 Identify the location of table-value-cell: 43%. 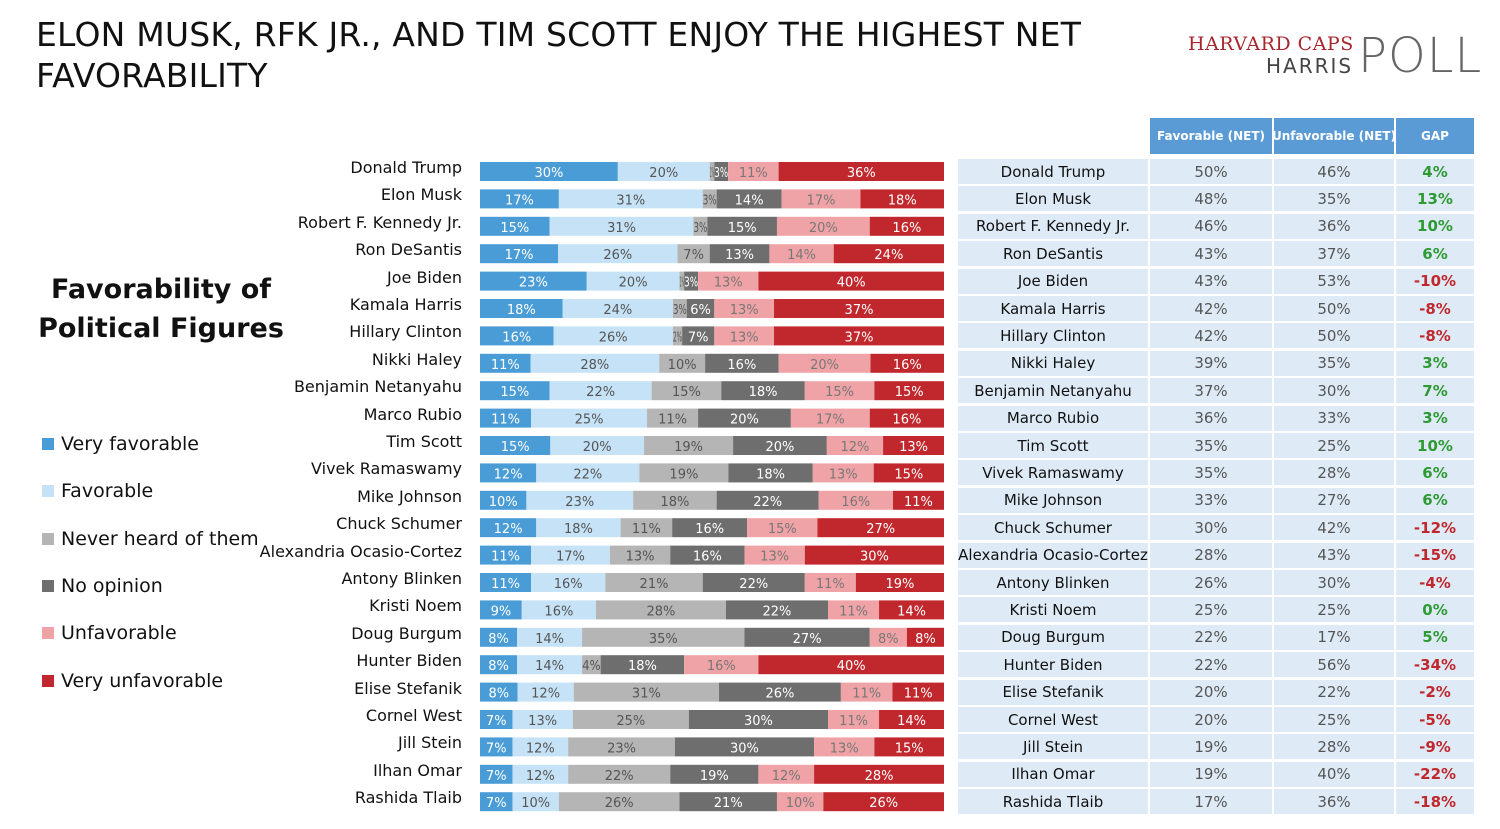
(1334, 555).